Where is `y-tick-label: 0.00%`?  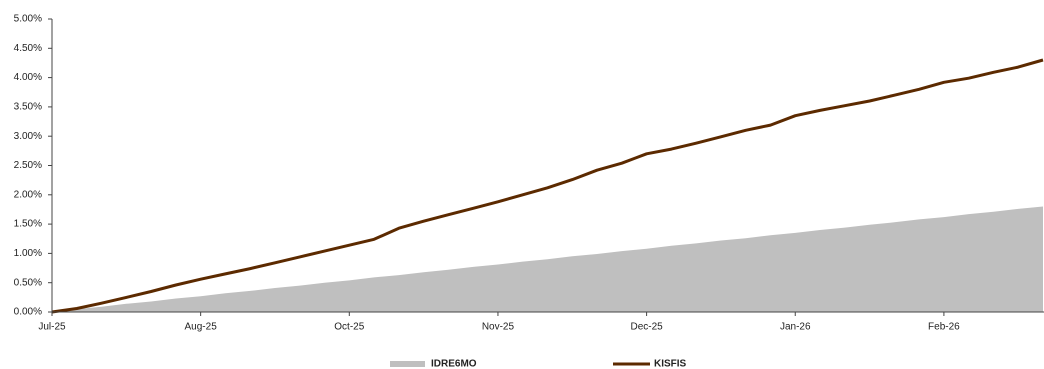
y-tick-label: 0.00% is located at coordinates (28, 312).